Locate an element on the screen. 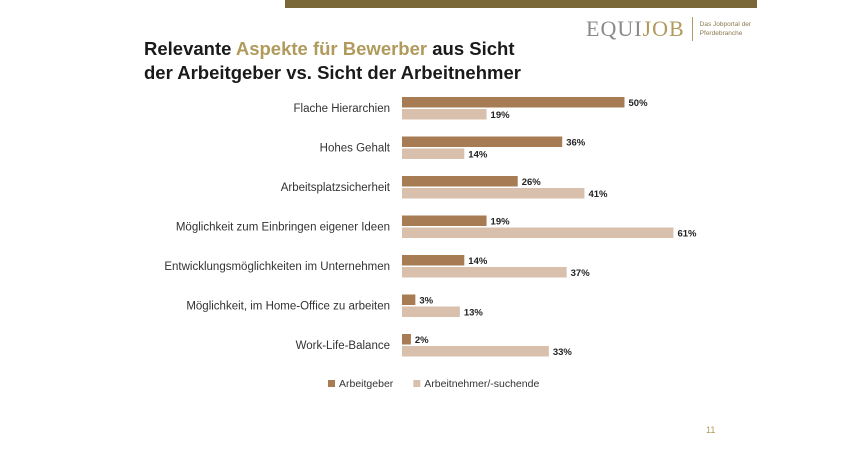  data-label: 26% is located at coordinates (532, 182).